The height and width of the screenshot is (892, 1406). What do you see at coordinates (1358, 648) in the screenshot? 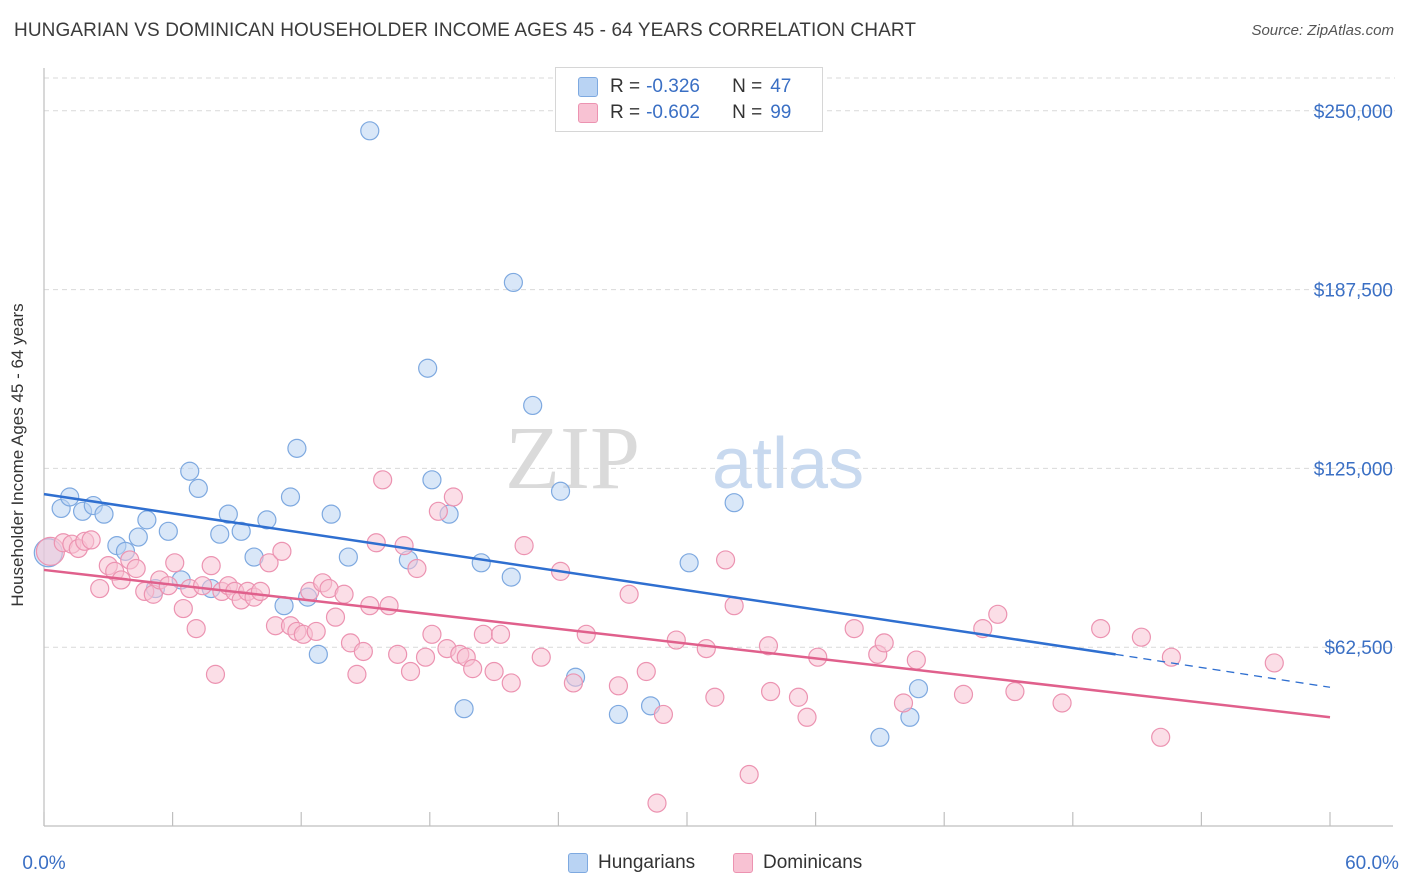
I see `y-tick-label: $62,500` at bounding box center [1358, 648].